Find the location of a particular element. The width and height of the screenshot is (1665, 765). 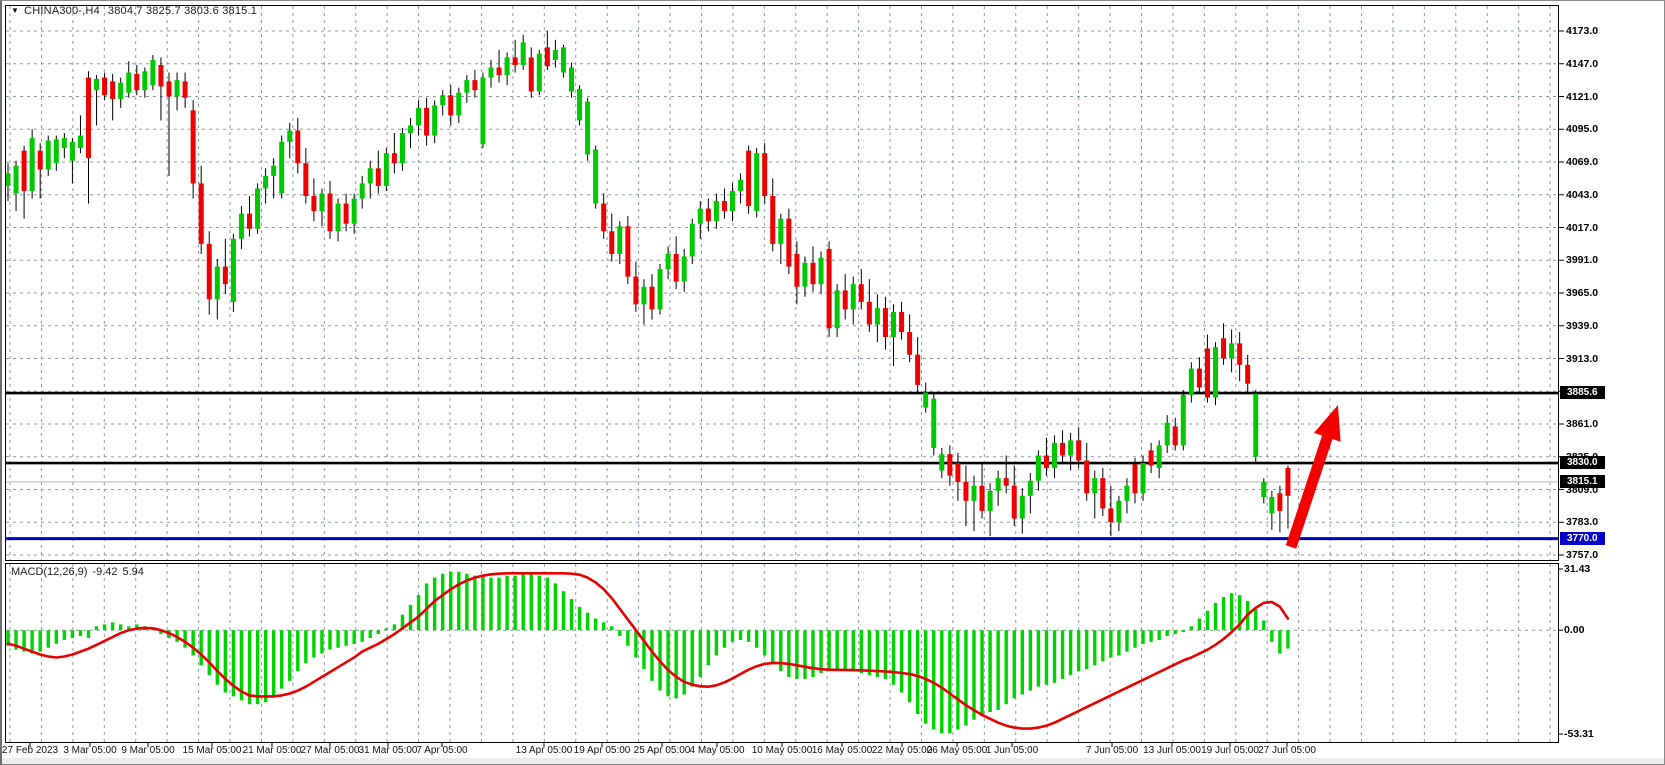

time-axis-label: 7 Jun 05:00 is located at coordinates (1112, 750).